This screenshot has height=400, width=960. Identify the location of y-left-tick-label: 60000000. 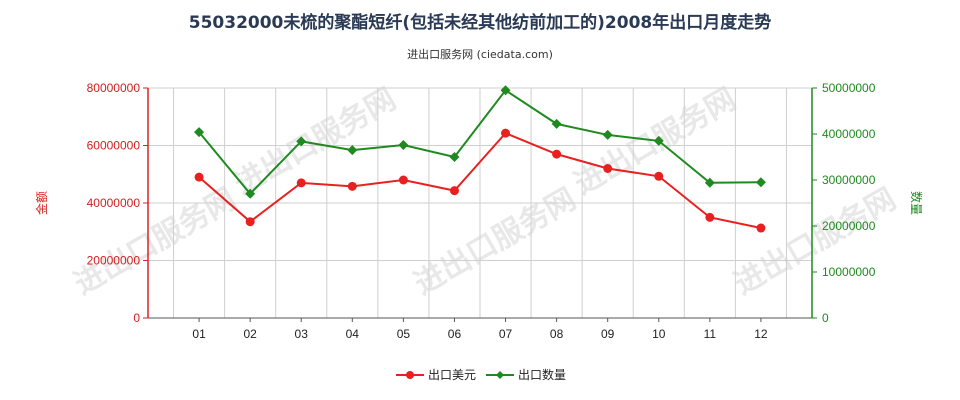
(114, 146).